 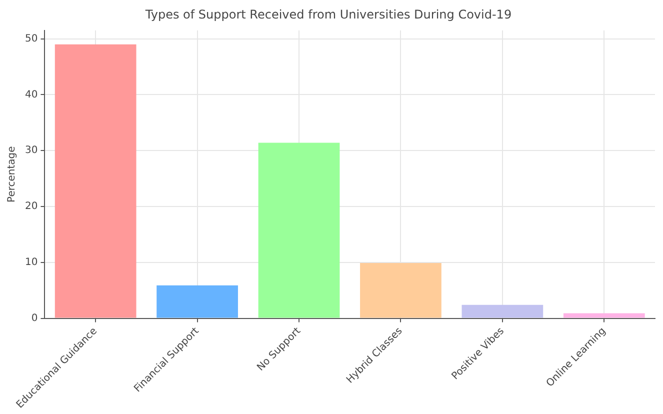 I want to click on y-tick-label: 40, so click(x=31, y=94).